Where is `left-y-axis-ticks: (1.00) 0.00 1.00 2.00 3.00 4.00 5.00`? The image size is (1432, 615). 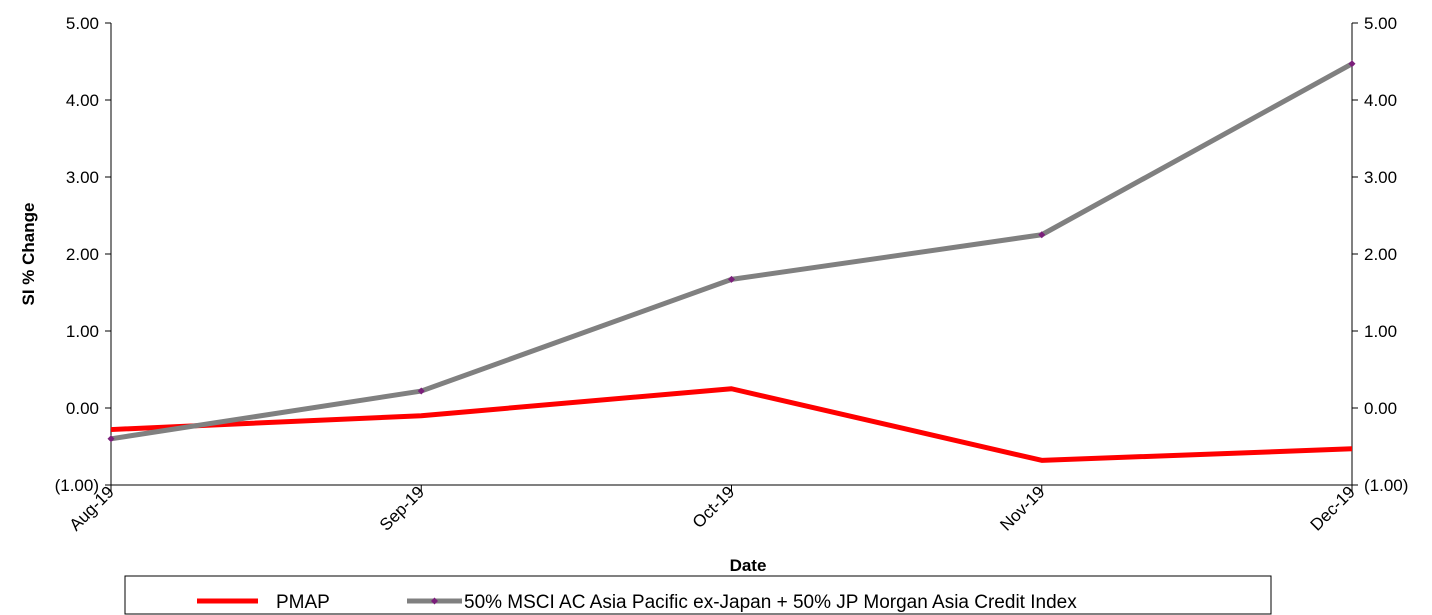 left-y-axis-ticks: (1.00) 0.00 1.00 2.00 3.00 4.00 5.00 is located at coordinates (83, 254).